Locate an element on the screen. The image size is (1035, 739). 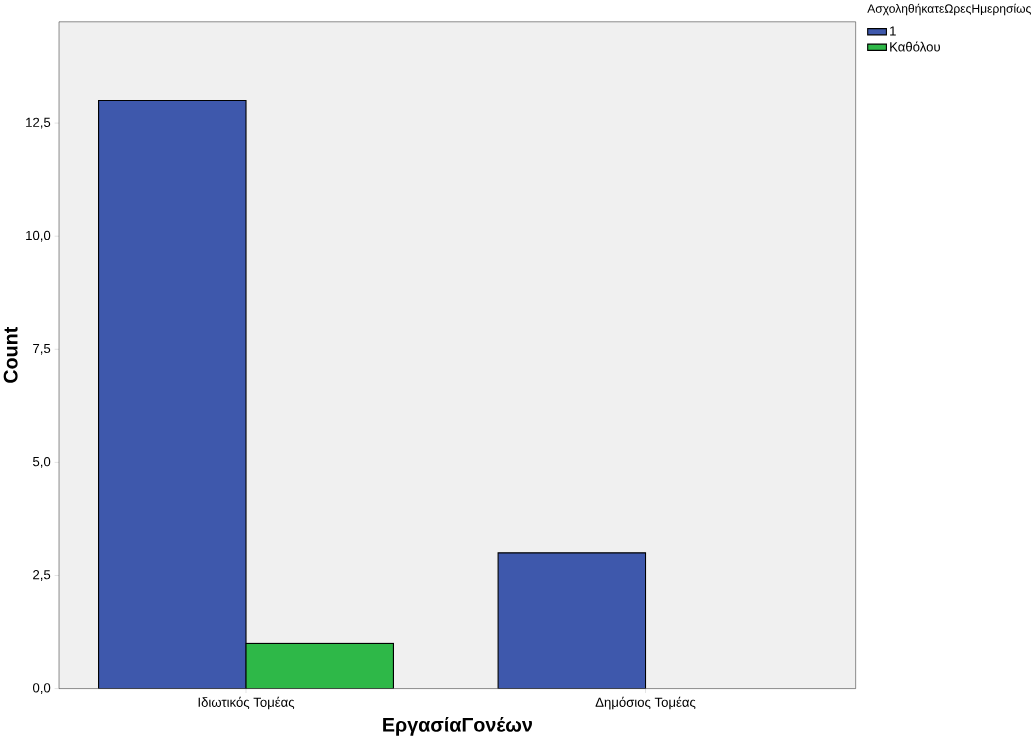
y-tick-label: 2,5 is located at coordinates (42, 575).